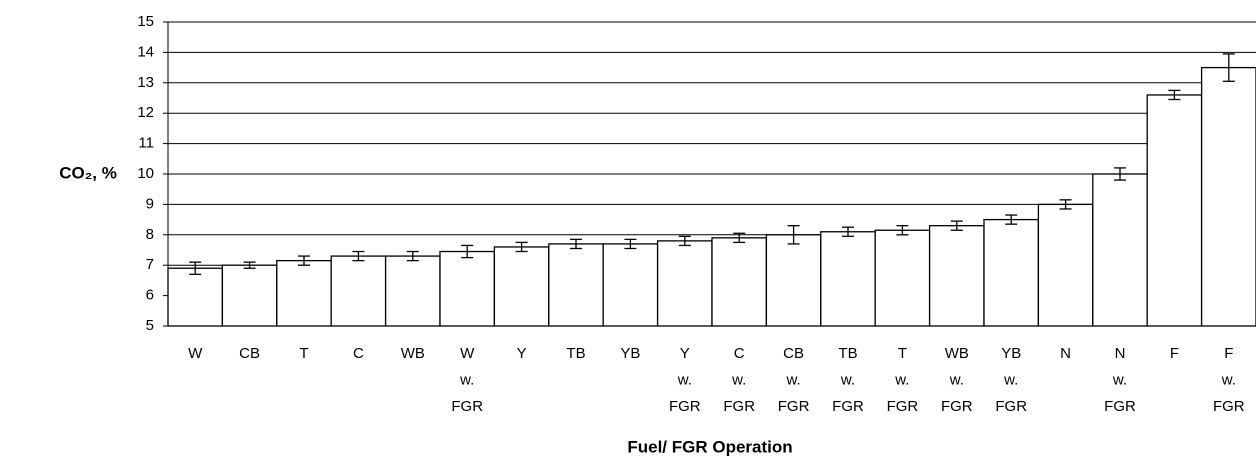  Describe the element at coordinates (145, 51) in the screenshot. I see `y-tick-label: 14` at that location.